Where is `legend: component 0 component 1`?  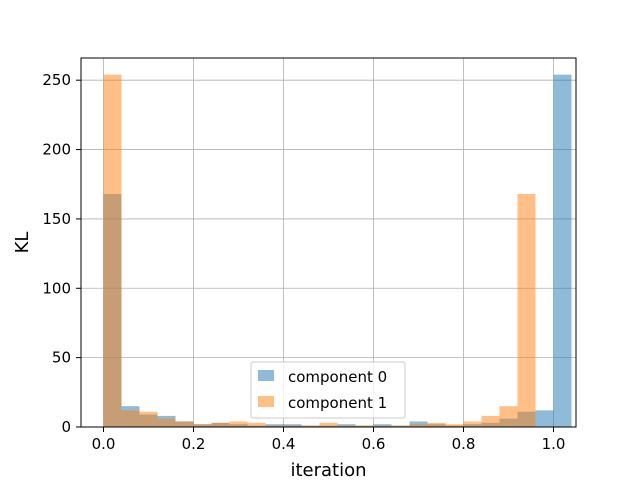 legend: component 0 component 1 is located at coordinates (328, 390).